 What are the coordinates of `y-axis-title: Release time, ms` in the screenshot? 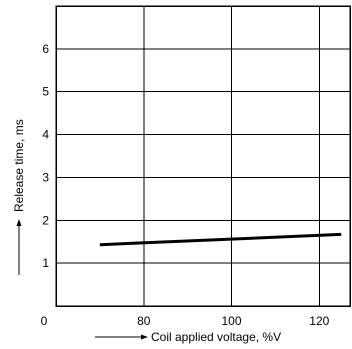 It's located at (19, 165).